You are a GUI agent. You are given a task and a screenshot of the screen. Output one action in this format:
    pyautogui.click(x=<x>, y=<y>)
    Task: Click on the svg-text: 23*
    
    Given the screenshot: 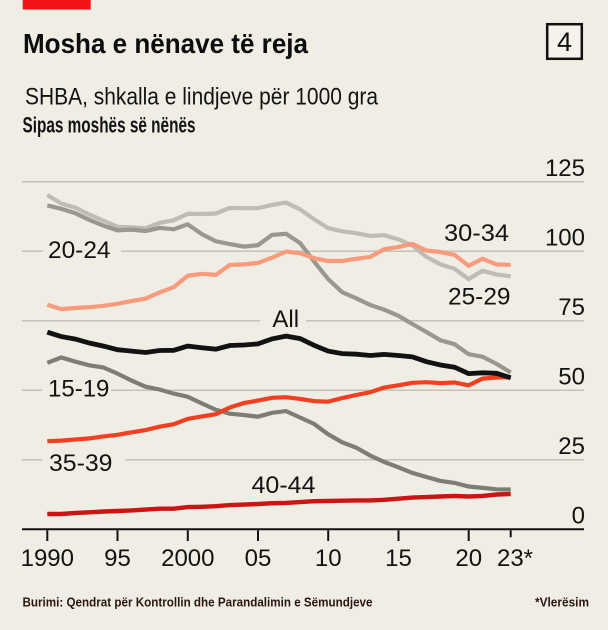 What is the action you would take?
    pyautogui.click(x=515, y=558)
    